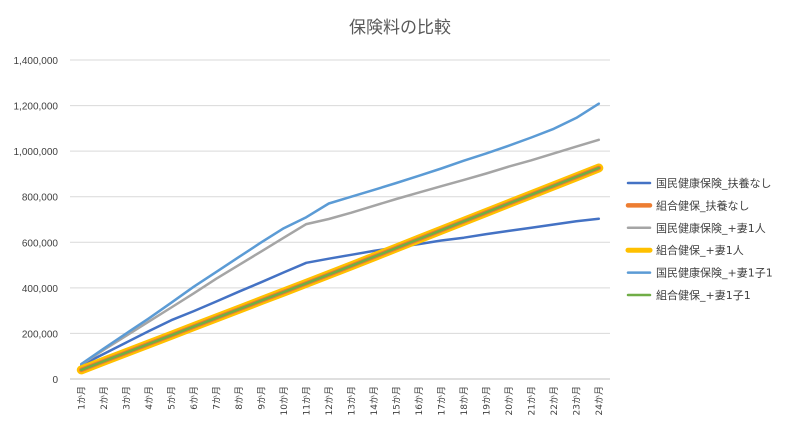 The image size is (797, 429). Describe the element at coordinates (261, 398) in the screenshot. I see `x-tick-label: 9か月` at that location.